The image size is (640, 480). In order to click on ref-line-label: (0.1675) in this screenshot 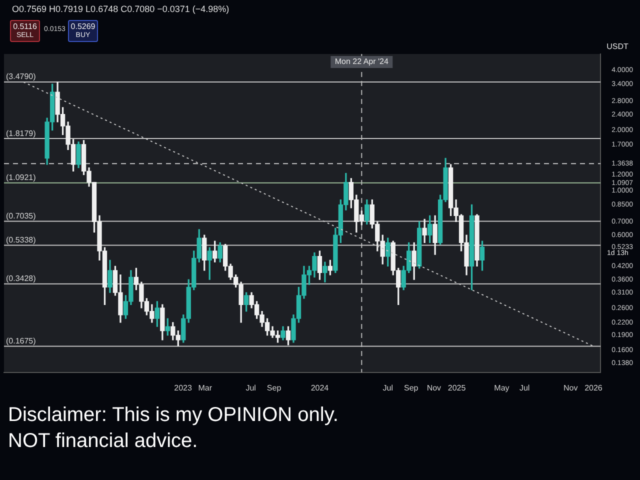, I will do `click(21, 341)`.